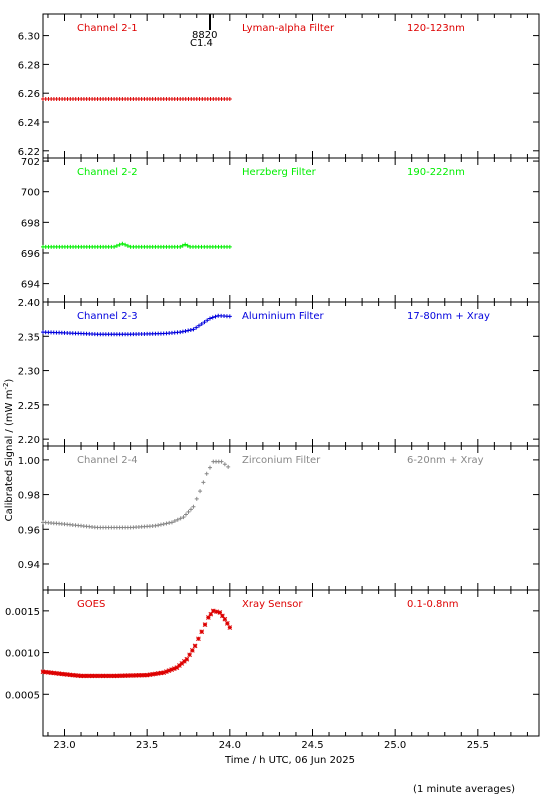 This screenshot has width=550, height=800. What do you see at coordinates (107, 28) in the screenshot?
I see `panel-channel-label: Channel 2-1` at bounding box center [107, 28].